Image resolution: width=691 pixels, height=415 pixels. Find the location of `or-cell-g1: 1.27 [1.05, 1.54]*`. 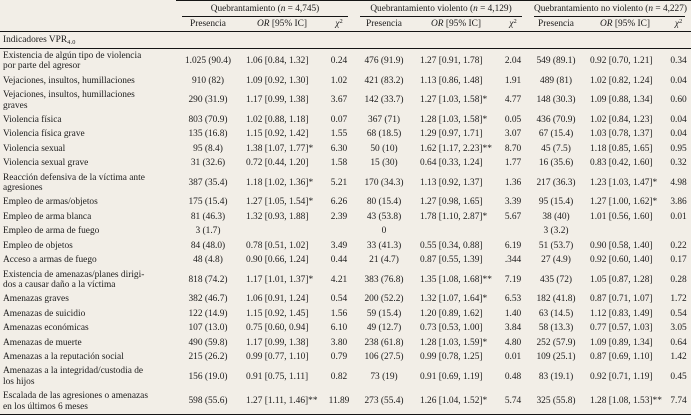

or-cell-g1: 1.27 [1.05, 1.54]* is located at coordinates (280, 202).